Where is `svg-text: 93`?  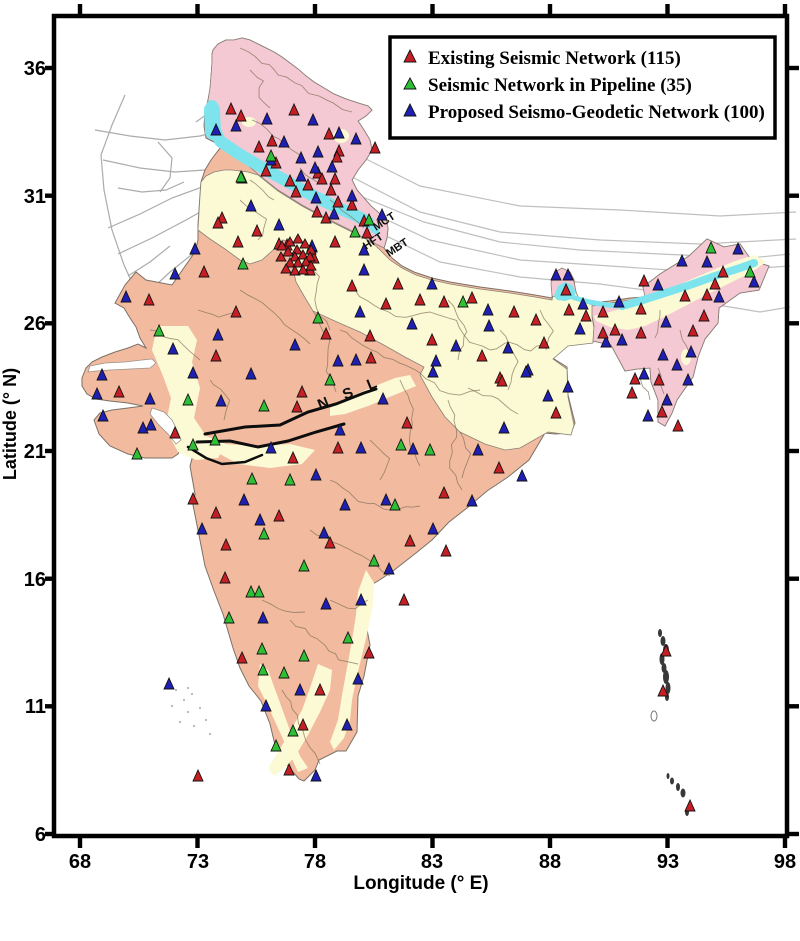 svg-text: 93 is located at coordinates (668, 862).